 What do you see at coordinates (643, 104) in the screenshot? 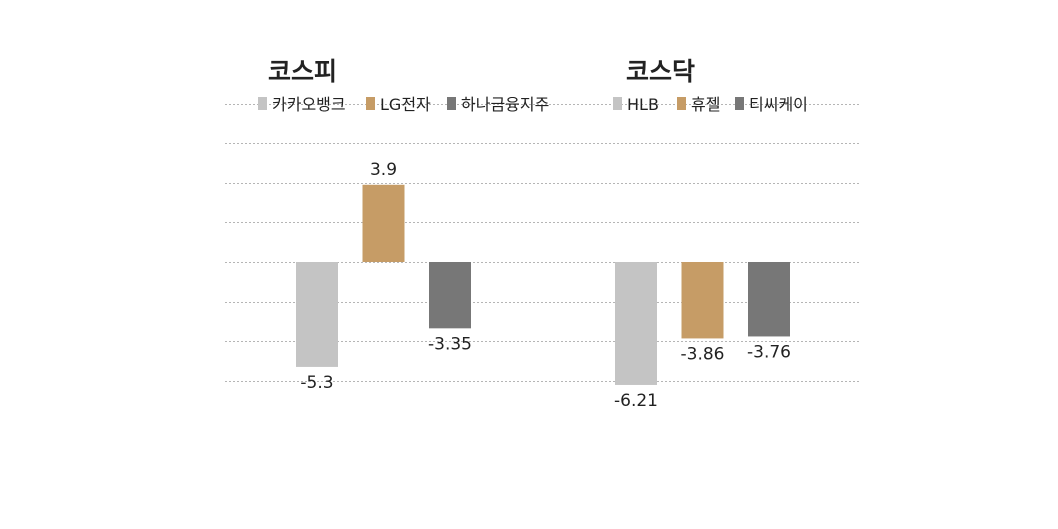
I see `legend-label-hlb: HLB` at bounding box center [643, 104].